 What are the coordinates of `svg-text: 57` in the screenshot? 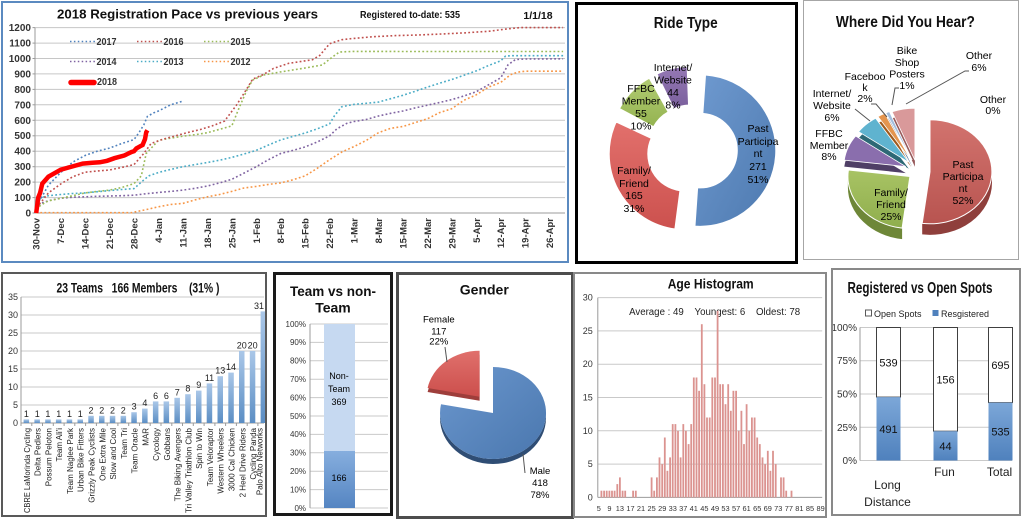 It's located at (736, 508).